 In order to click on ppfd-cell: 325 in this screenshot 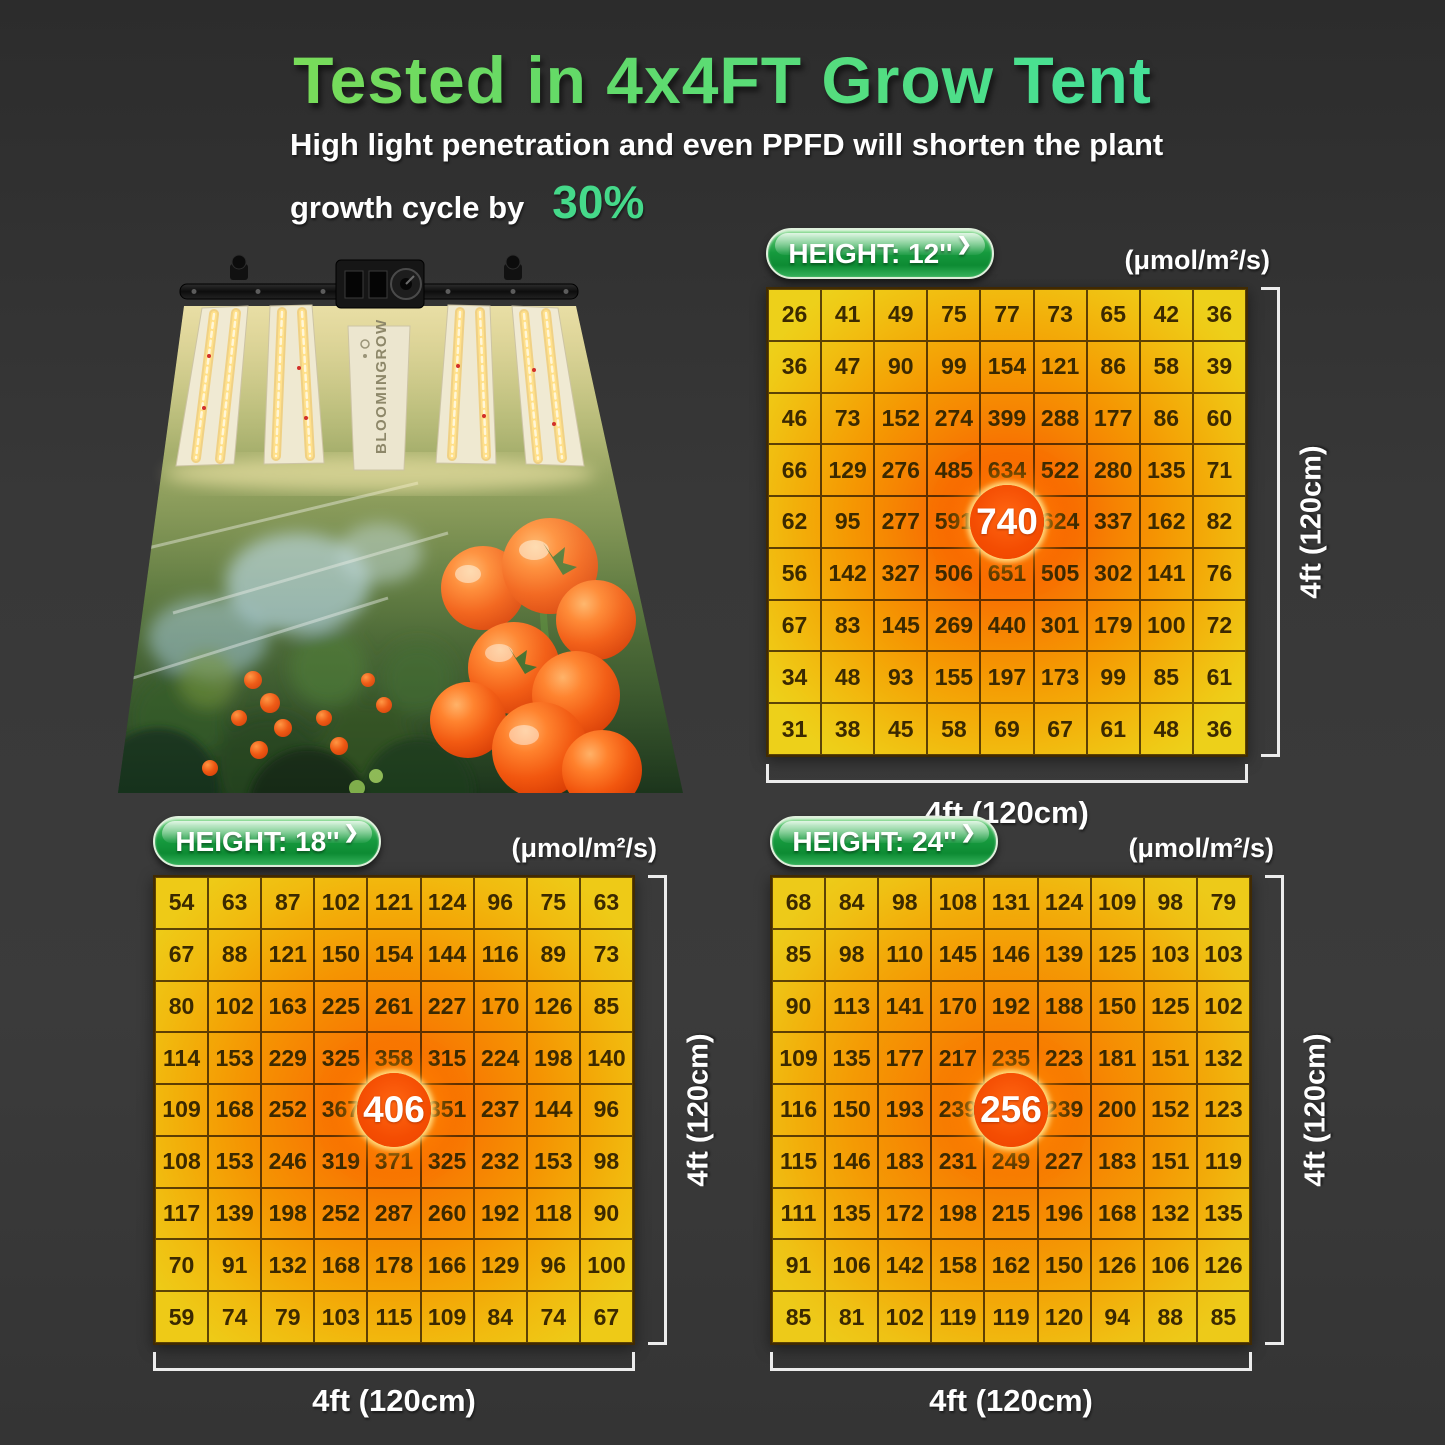, I will do `click(341, 1058)`.